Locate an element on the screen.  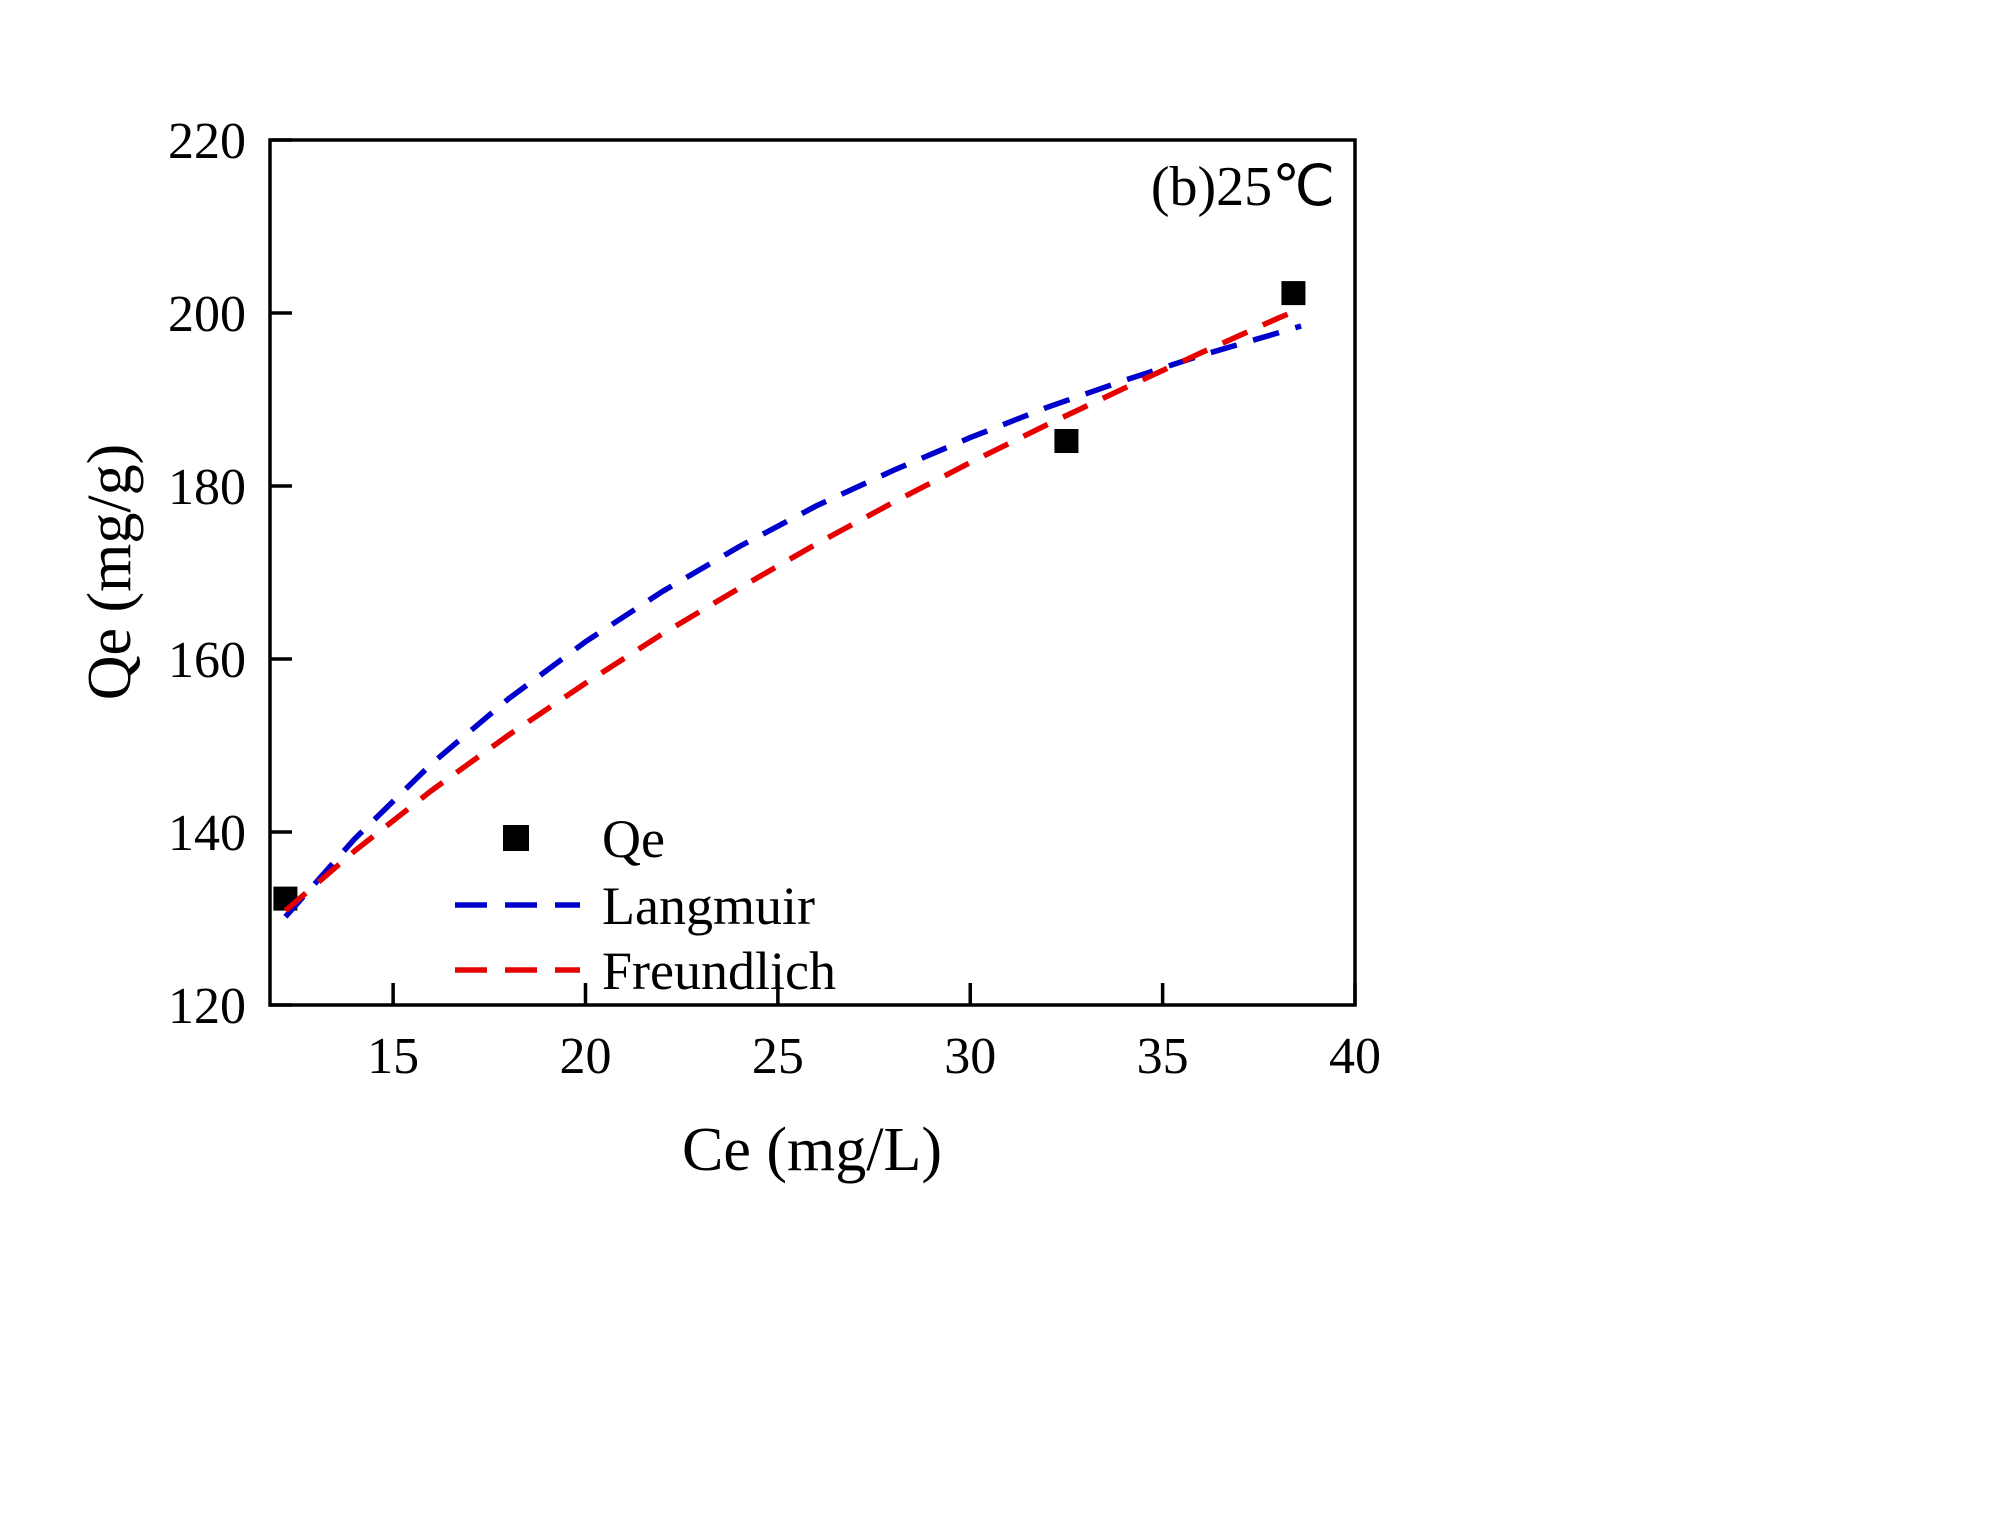
y-axis-label: Qe (mg/g) is located at coordinates (110, 572).